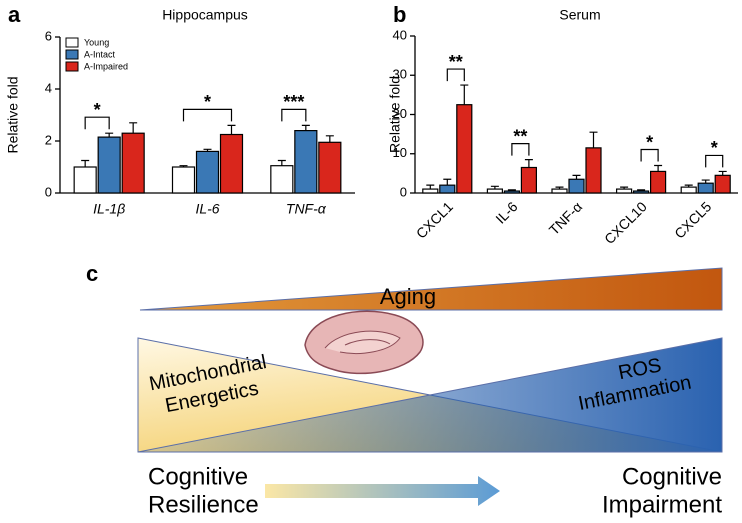  Describe the element at coordinates (96, 42) in the screenshot. I see `legend-label: Young` at that location.